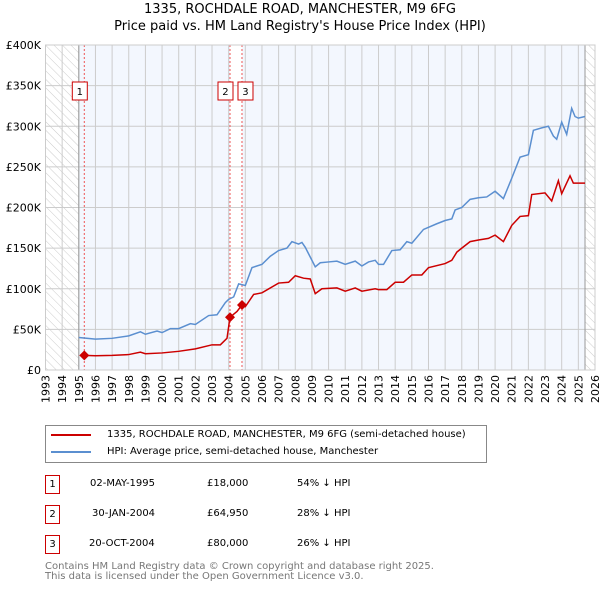  What do you see at coordinates (445, 389) in the screenshot?
I see `x-tick-label: 2017` at bounding box center [445, 389].